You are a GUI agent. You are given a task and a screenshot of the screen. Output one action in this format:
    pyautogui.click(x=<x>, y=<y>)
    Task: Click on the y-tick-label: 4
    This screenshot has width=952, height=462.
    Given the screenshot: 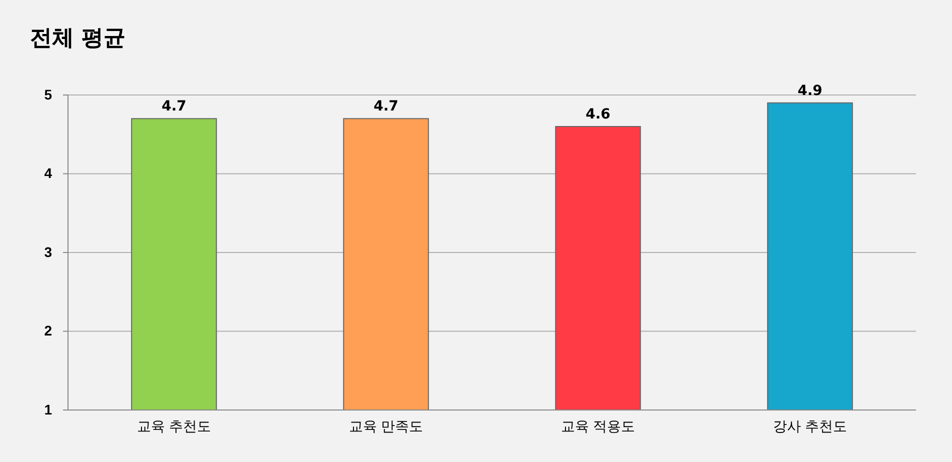 What is the action you would take?
    pyautogui.click(x=48, y=173)
    